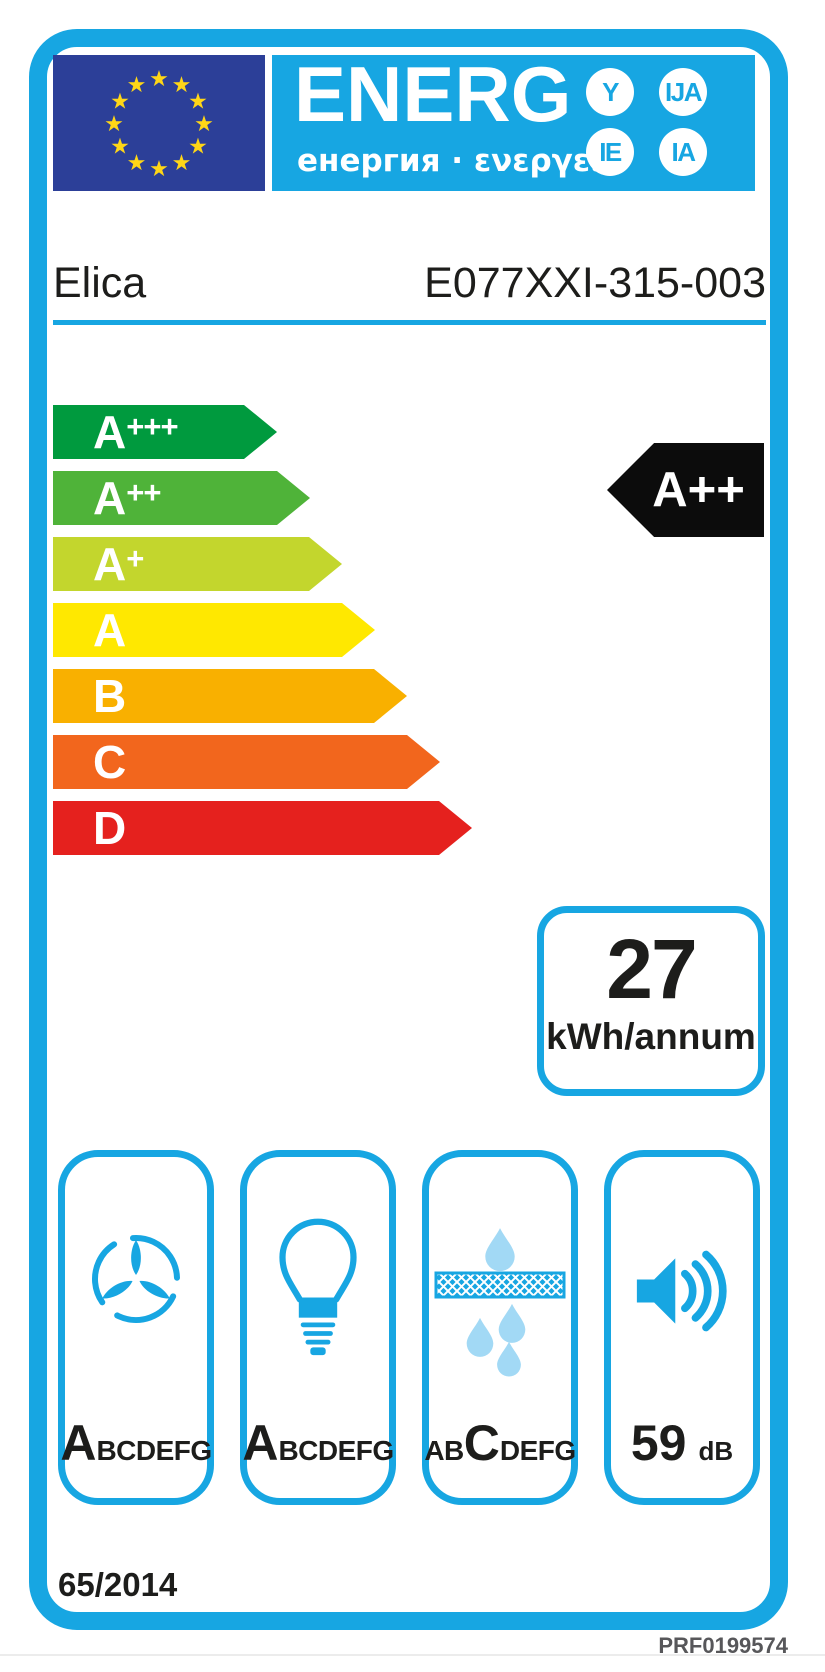 The height and width of the screenshot is (1672, 825). I want to click on energy-consumption-value: 27, so click(651, 969).